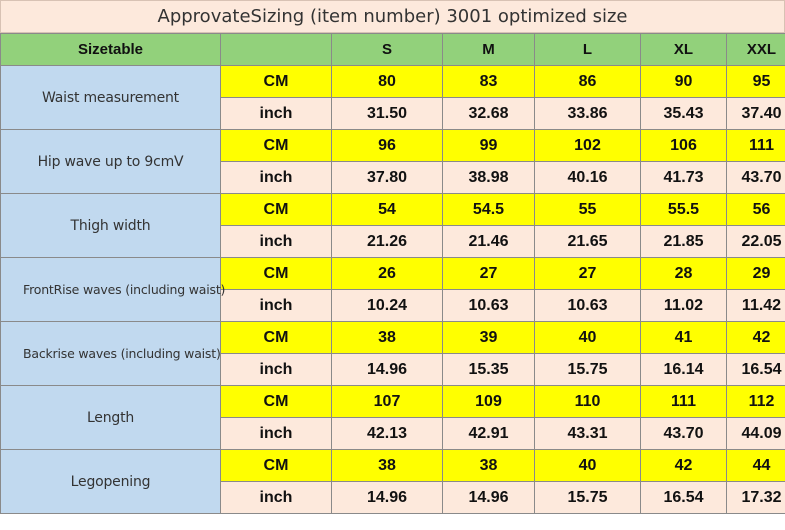 The width and height of the screenshot is (785, 530). Describe the element at coordinates (276, 49) in the screenshot. I see `header-unit-blank` at that location.